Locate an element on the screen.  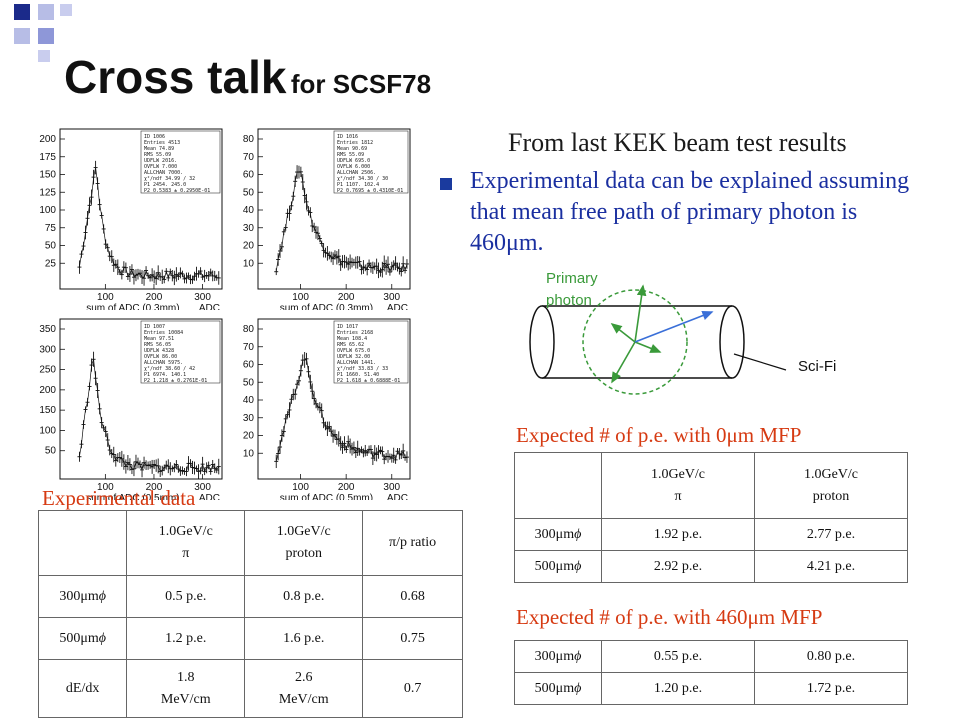
stats-line: OVFLW 7.000 is located at coordinates (160, 167).